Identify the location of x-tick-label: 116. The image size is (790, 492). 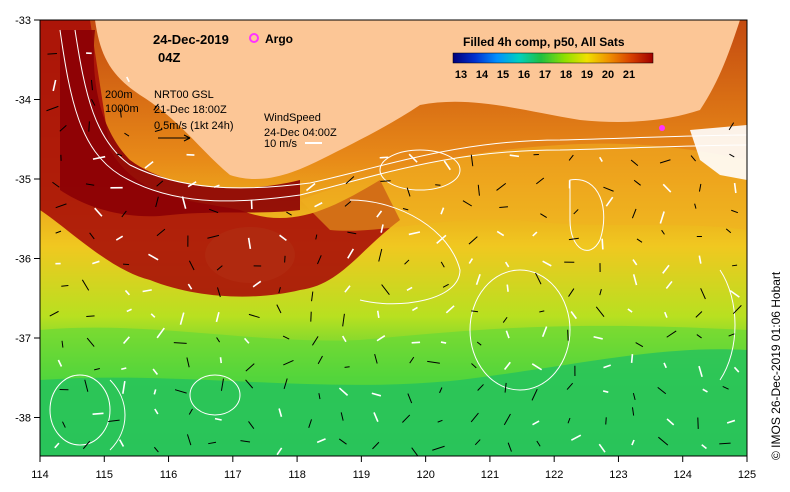
(169, 475).